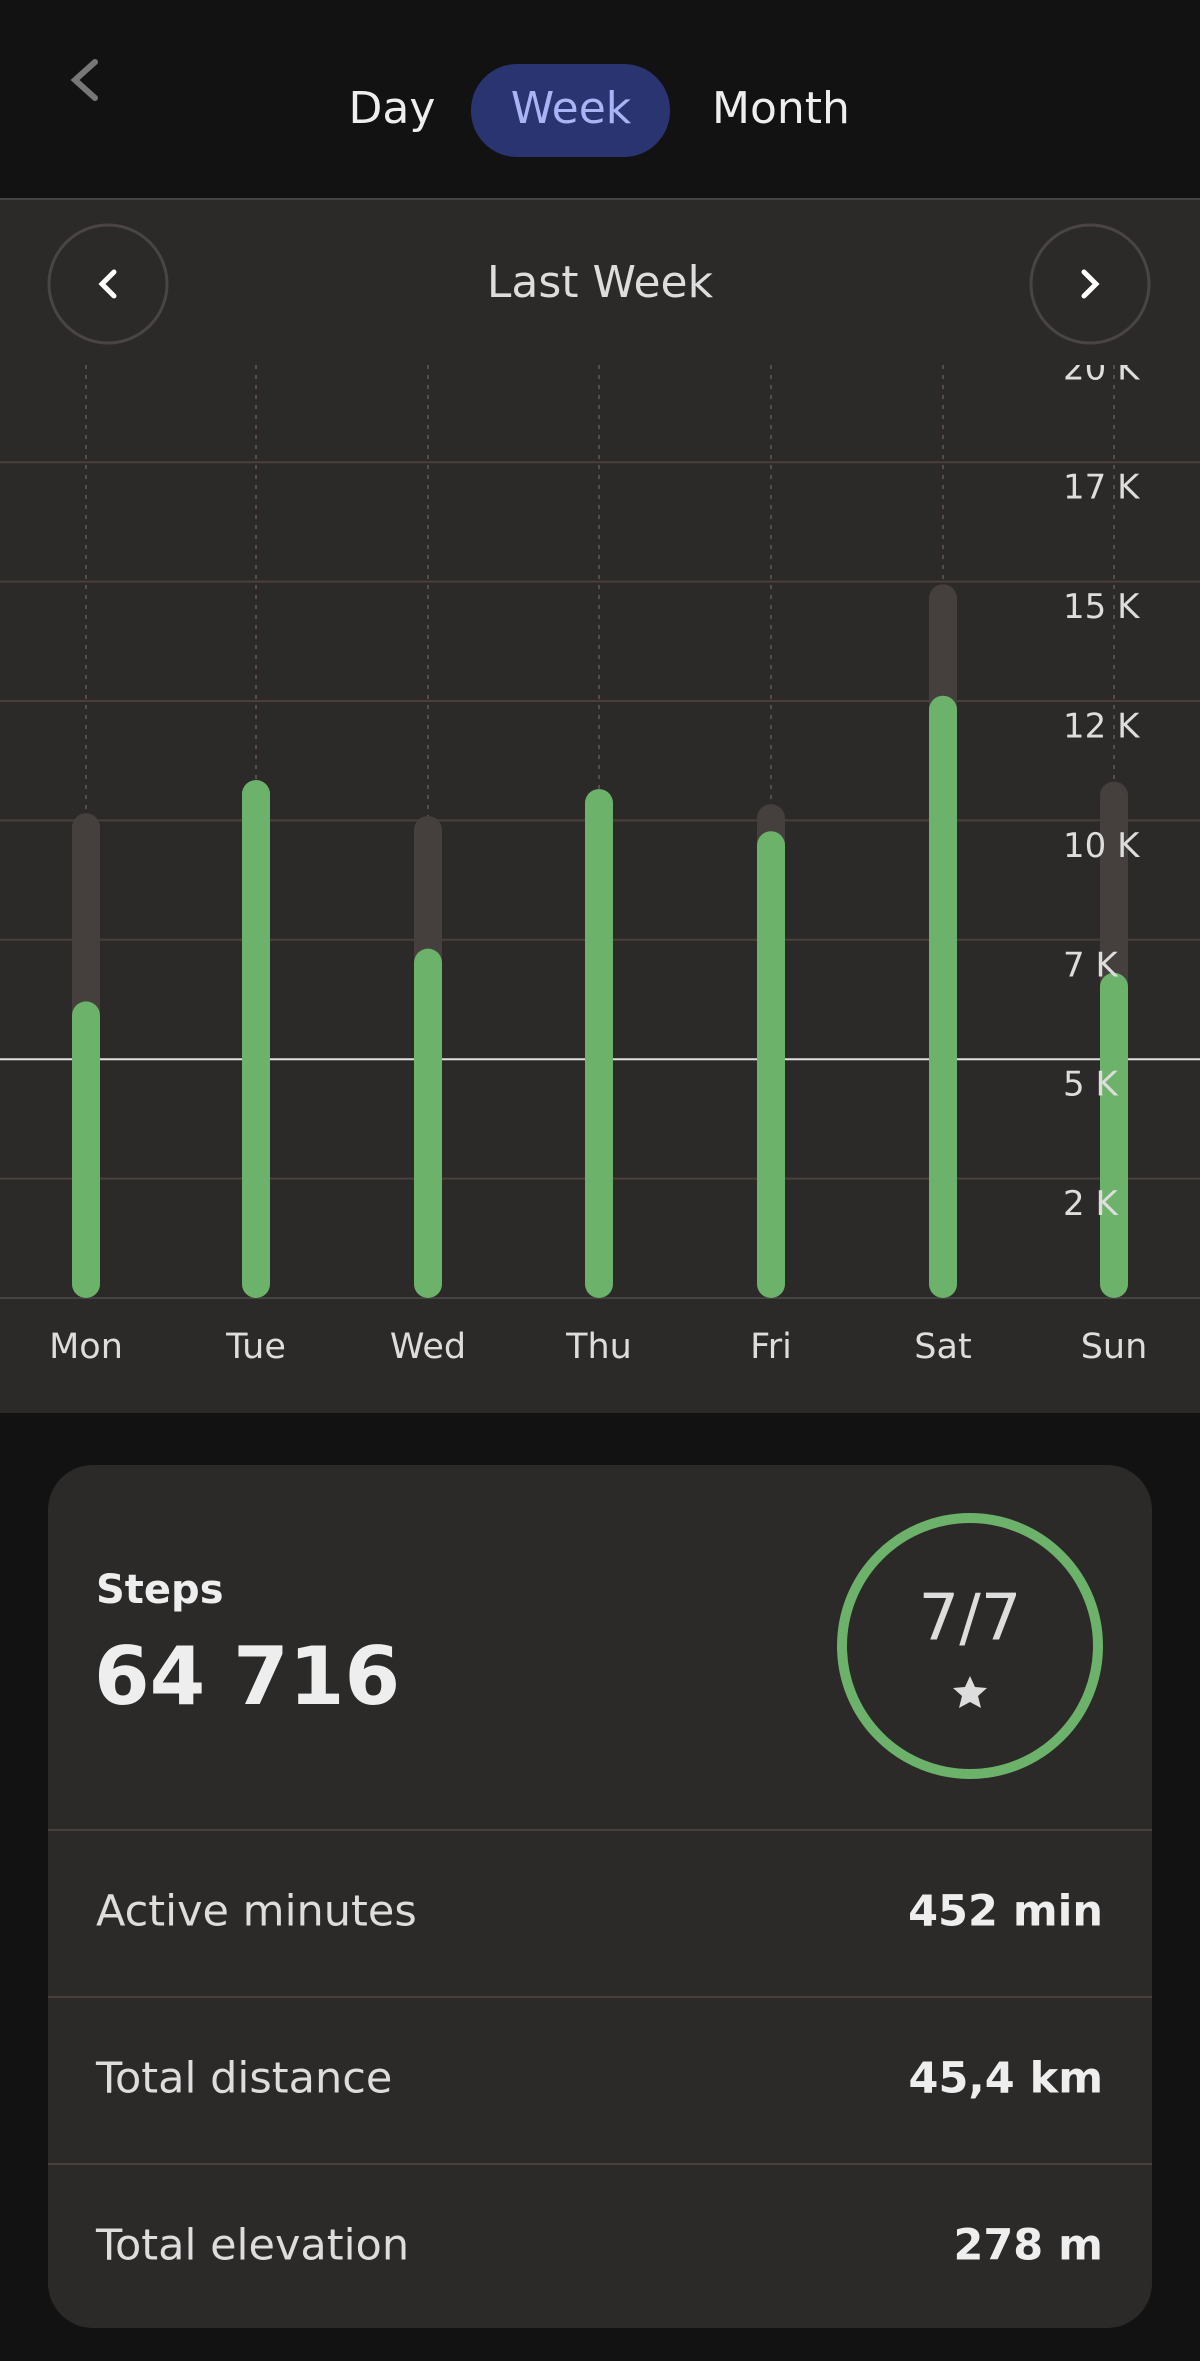  I want to click on tab: Month, so click(781, 108).